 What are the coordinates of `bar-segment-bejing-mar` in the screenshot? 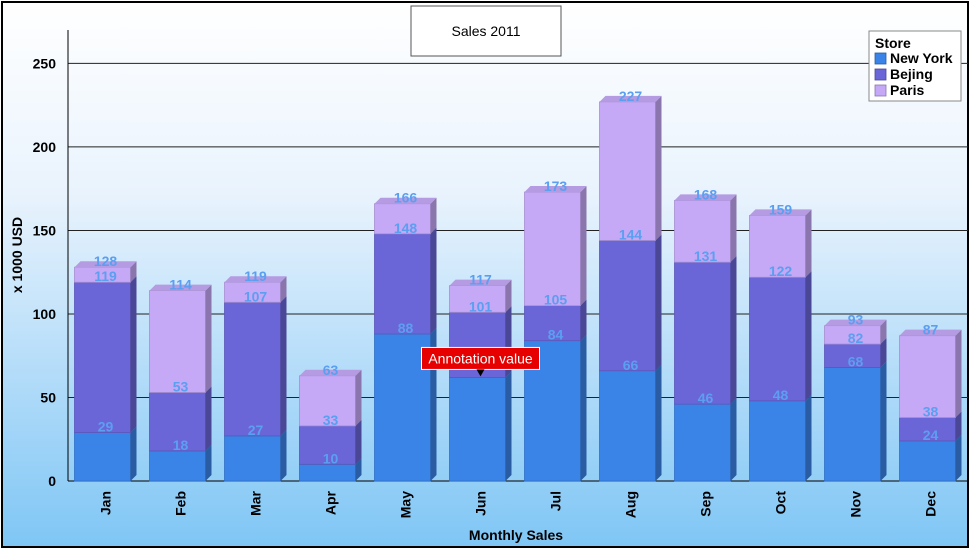 It's located at (255, 366).